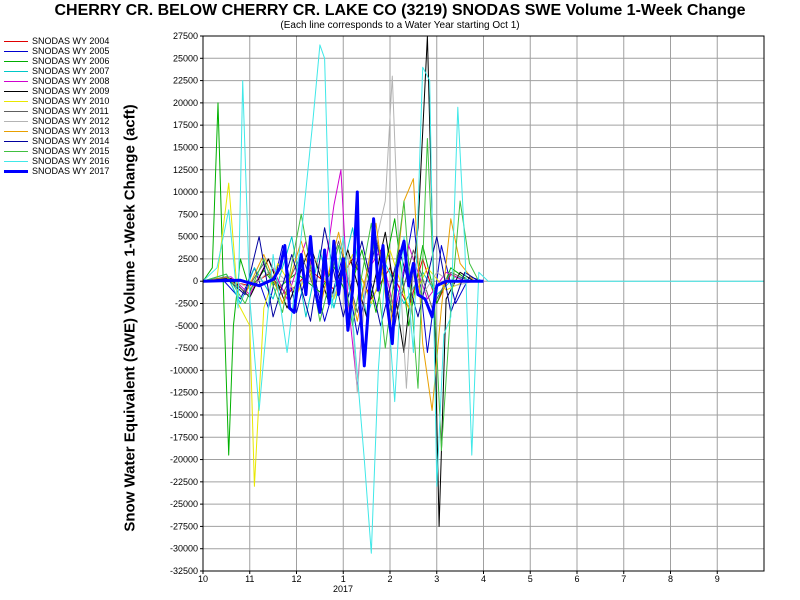 Image resolution: width=800 pixels, height=600 pixels. I want to click on x-tick-label: 7, so click(623, 579).